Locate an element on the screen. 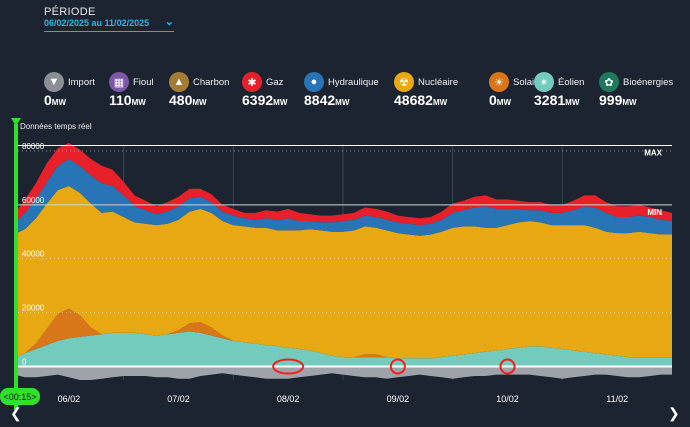  oil-icon: ▦ is located at coordinates (119, 82).